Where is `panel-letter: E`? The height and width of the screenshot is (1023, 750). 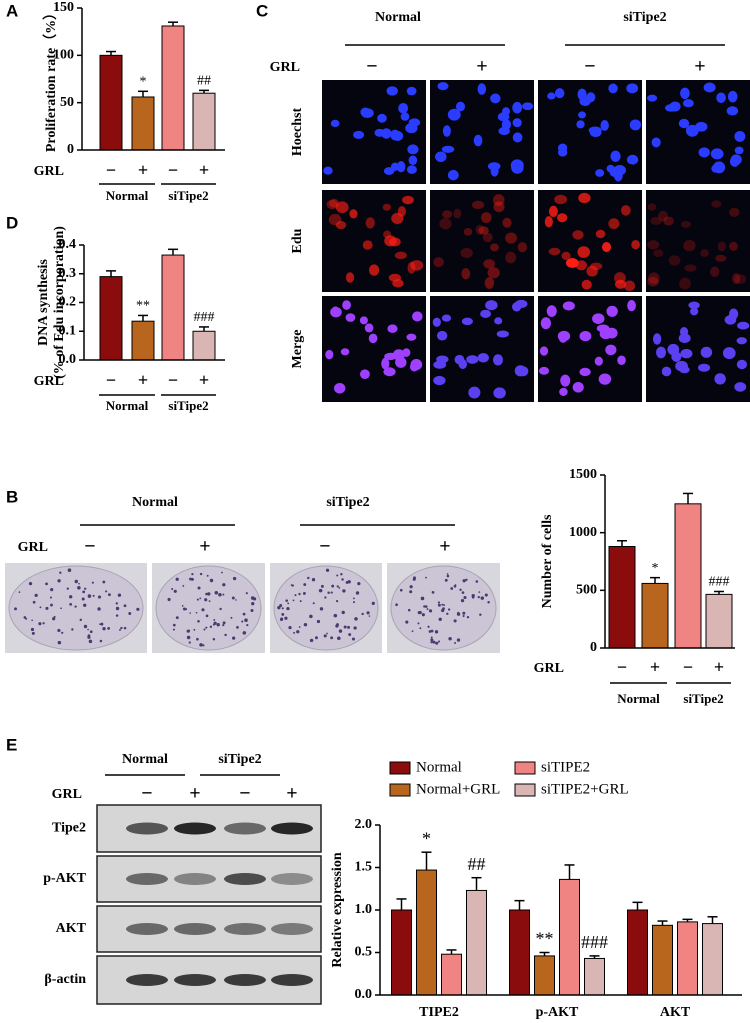 panel-letter: E is located at coordinates (11, 744).